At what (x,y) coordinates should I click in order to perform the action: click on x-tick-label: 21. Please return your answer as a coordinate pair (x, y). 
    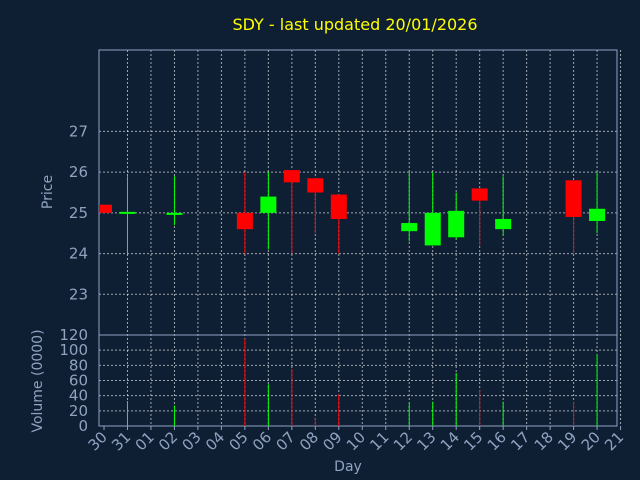
    Looking at the image, I should click on (614, 441).